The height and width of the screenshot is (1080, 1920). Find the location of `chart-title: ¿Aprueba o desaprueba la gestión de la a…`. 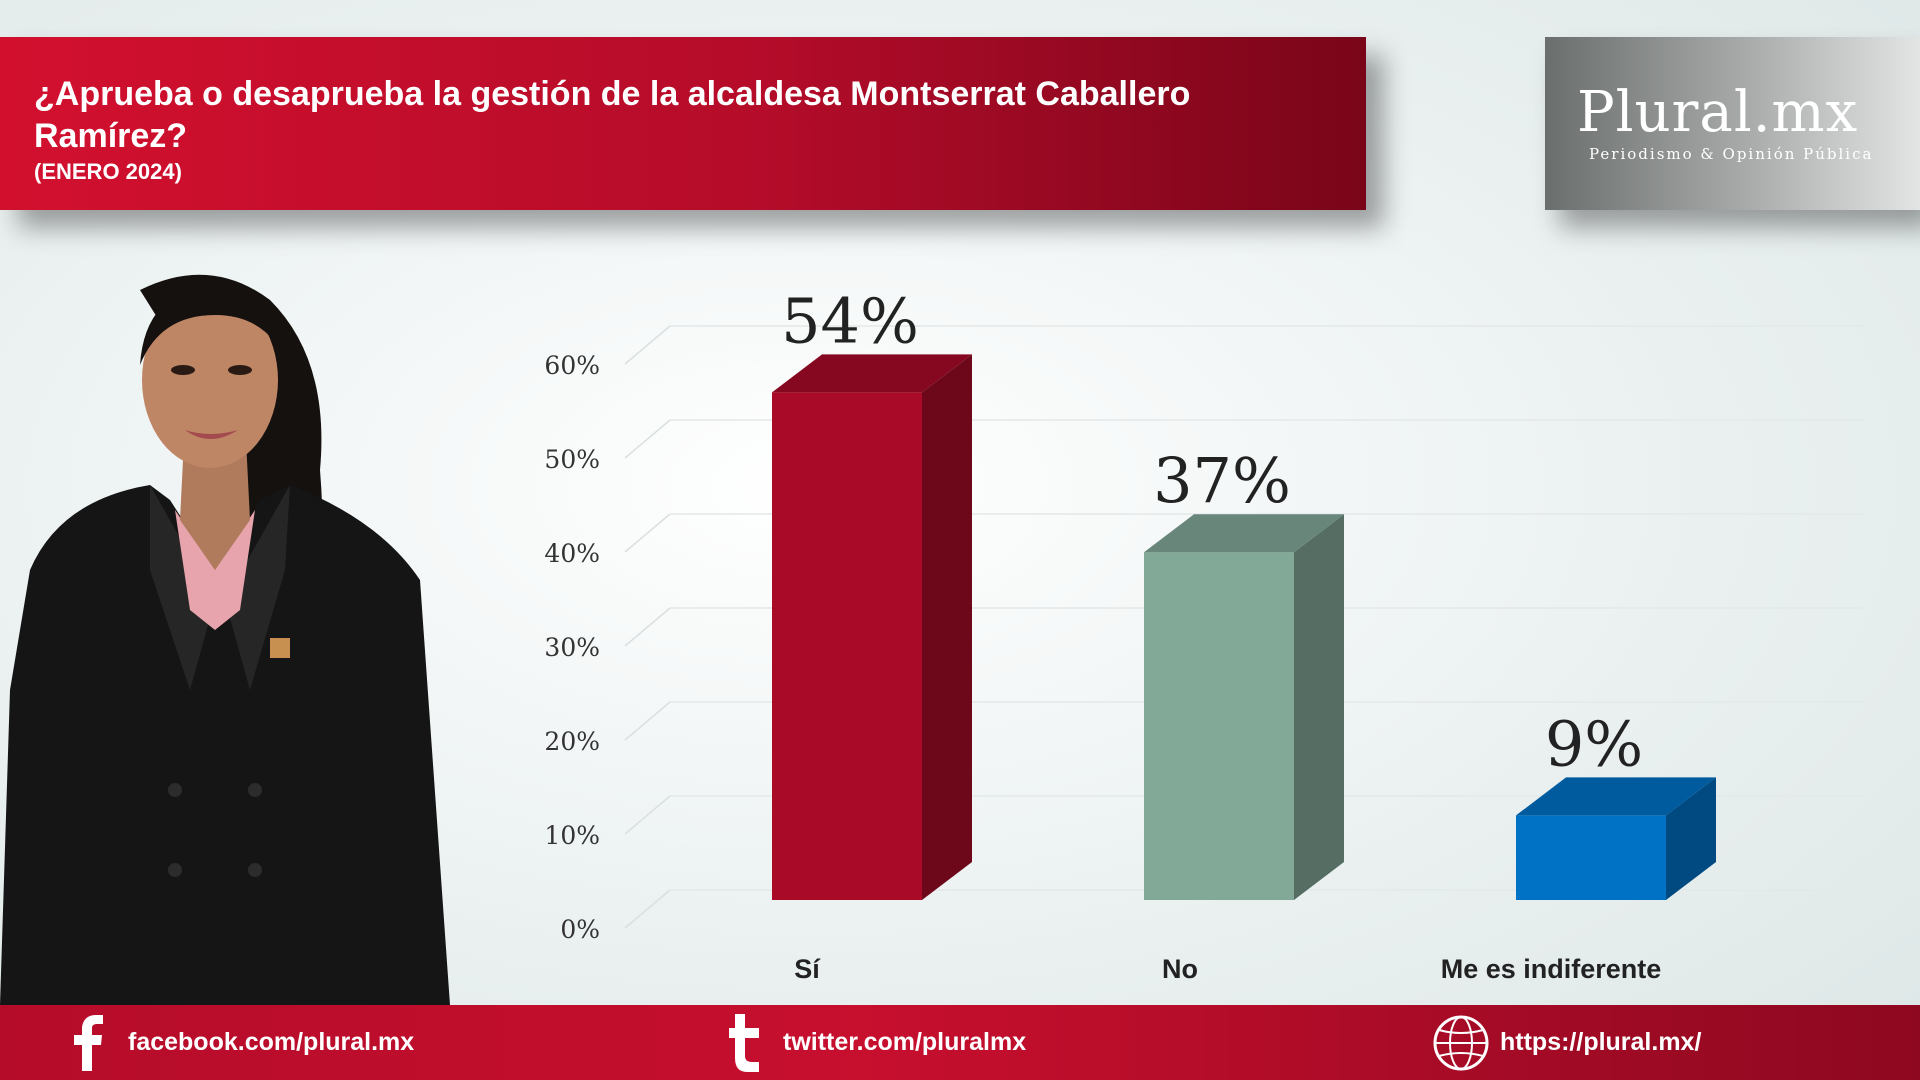

chart-title: ¿Aprueba o desaprueba la gestión de la a… is located at coordinates (612, 115).